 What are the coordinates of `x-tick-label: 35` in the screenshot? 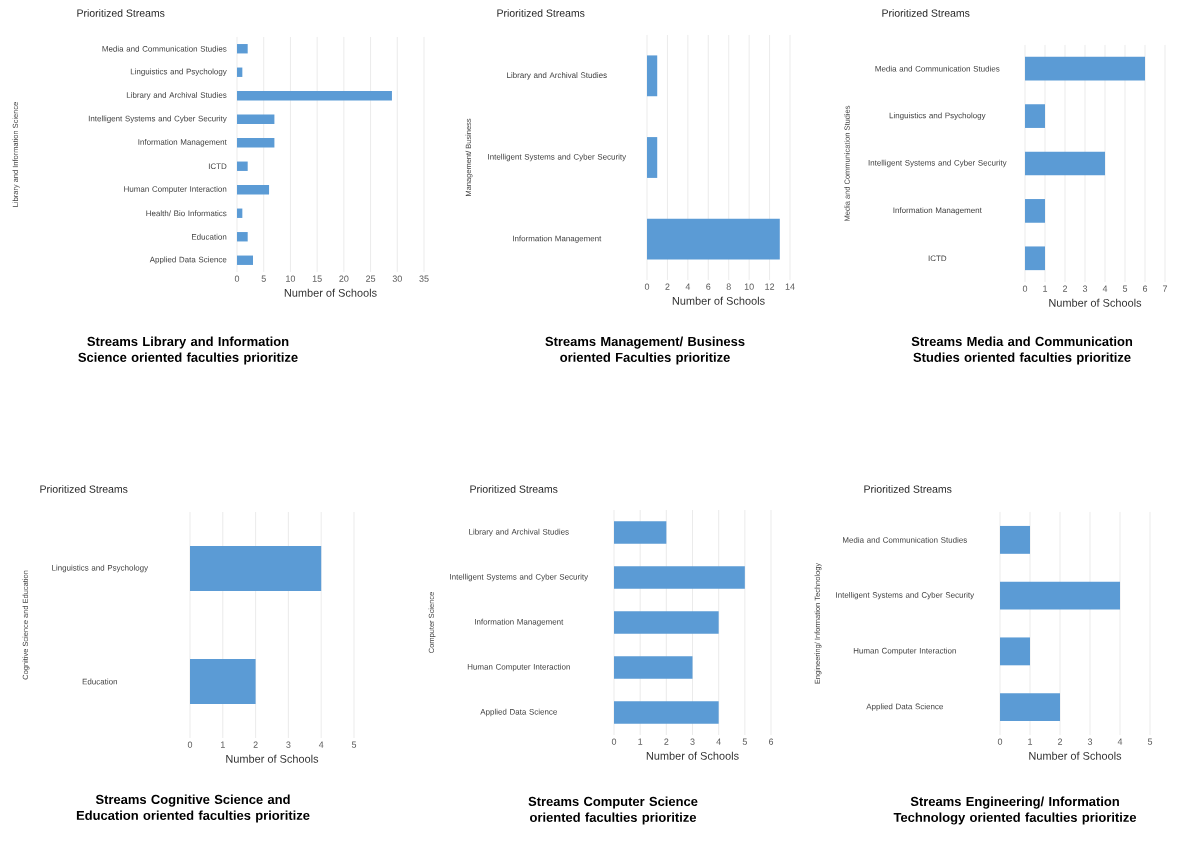 It's located at (424, 278).